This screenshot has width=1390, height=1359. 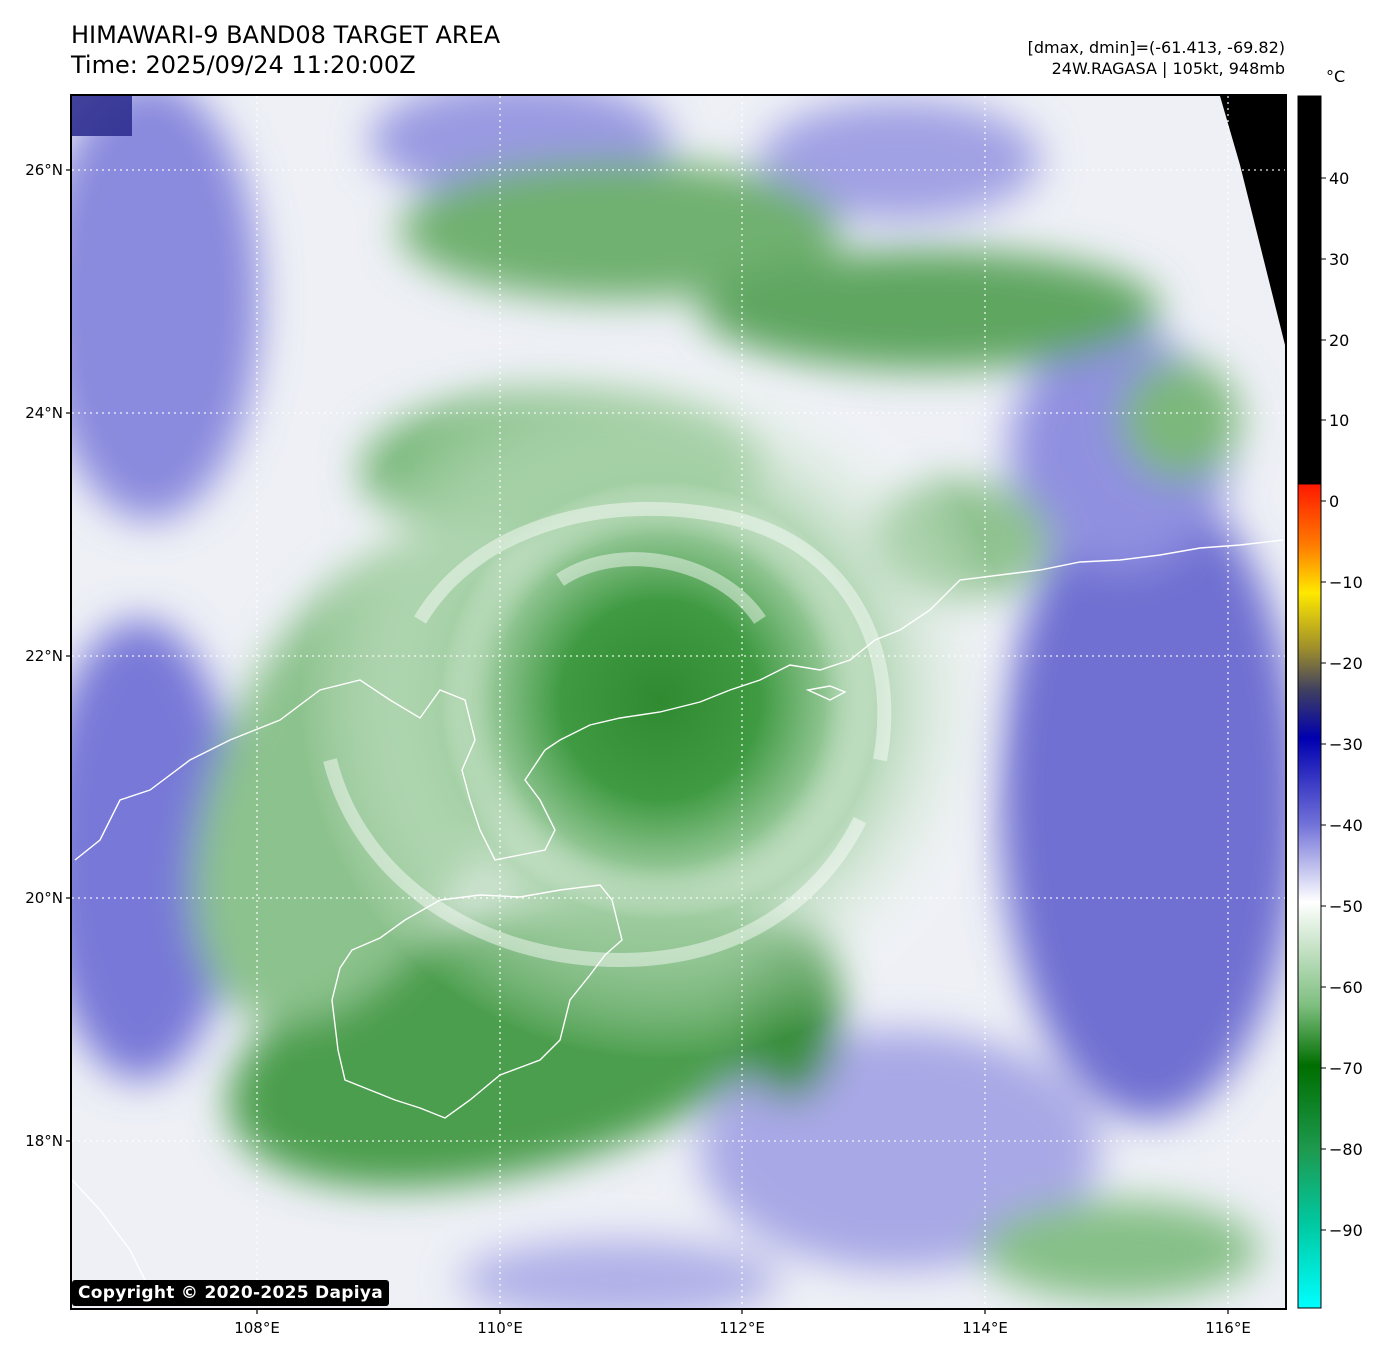 I want to click on lat-label-22n: 22°N, so click(x=44, y=656).